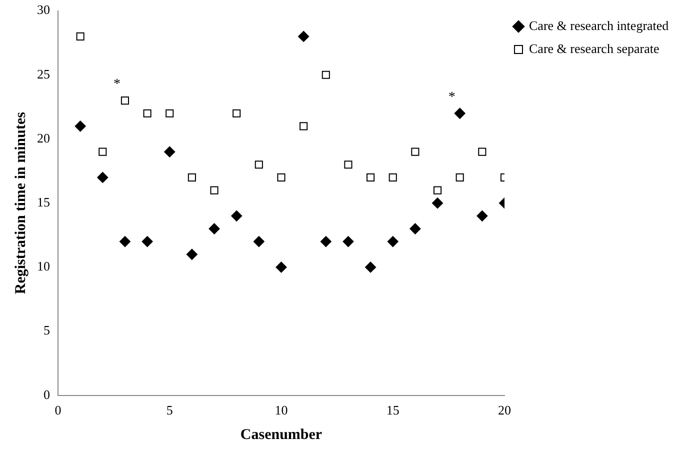 The image size is (676, 454). Describe the element at coordinates (504, 410) in the screenshot. I see `x-tick-label: 20` at that location.